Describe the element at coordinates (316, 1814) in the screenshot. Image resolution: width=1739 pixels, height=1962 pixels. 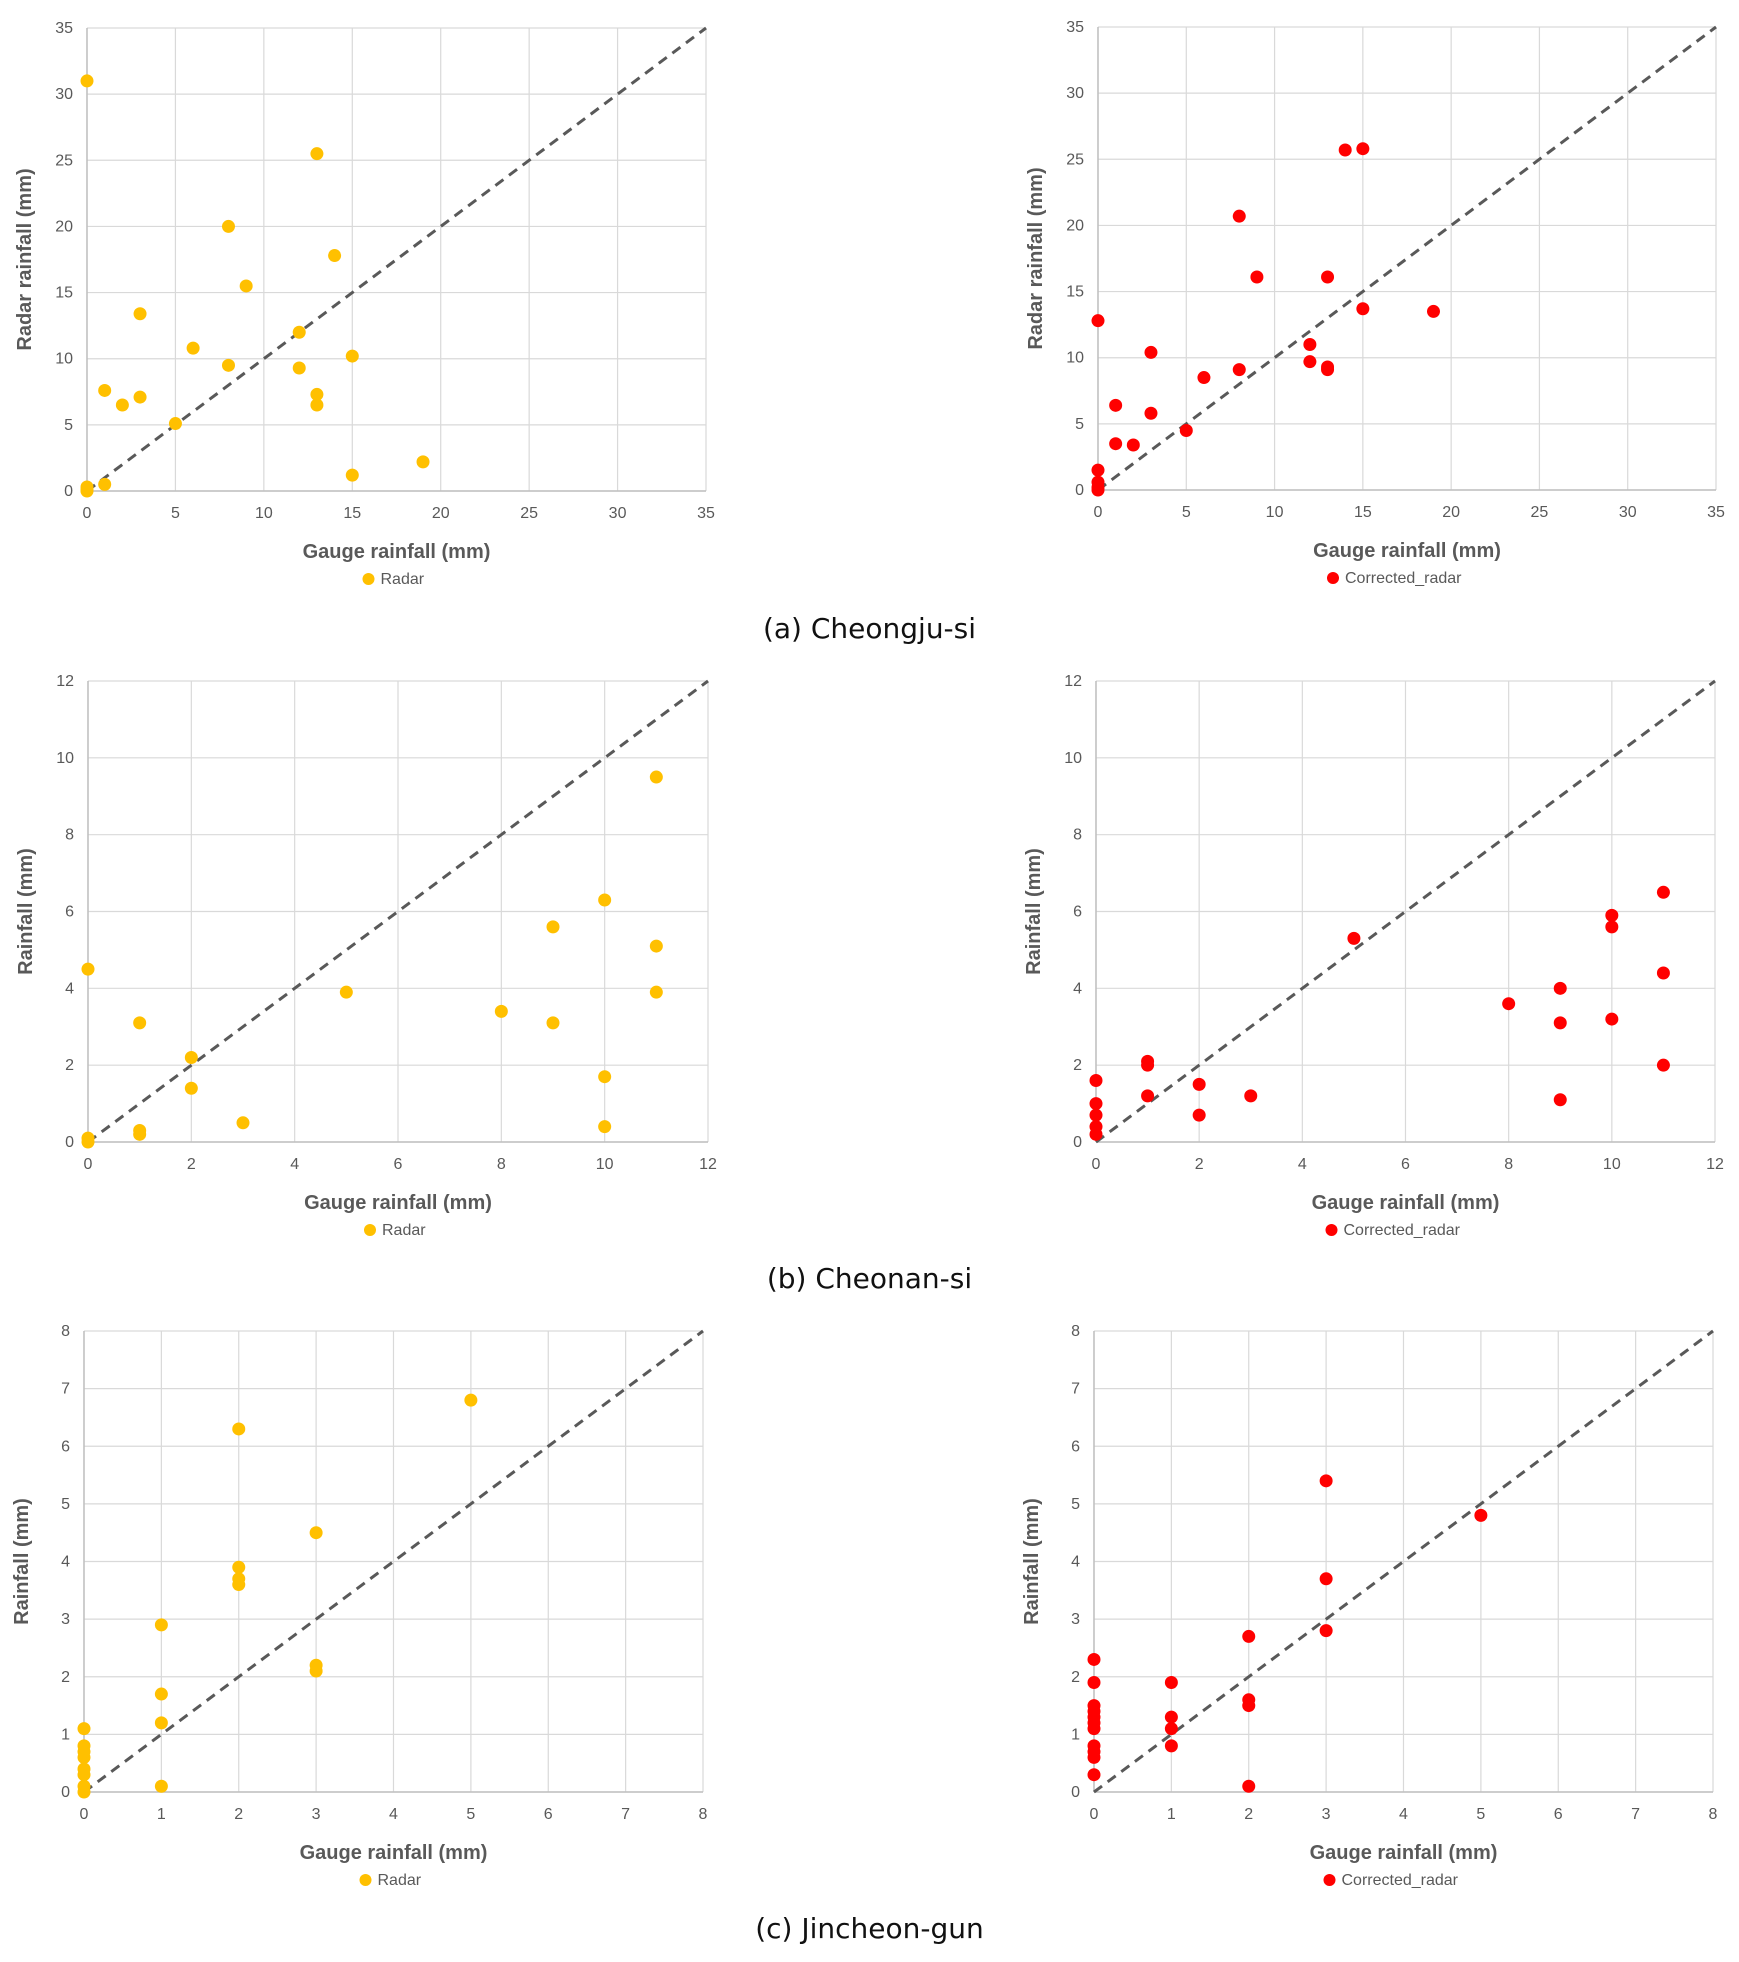
I see `x-tick-label: 3` at that location.